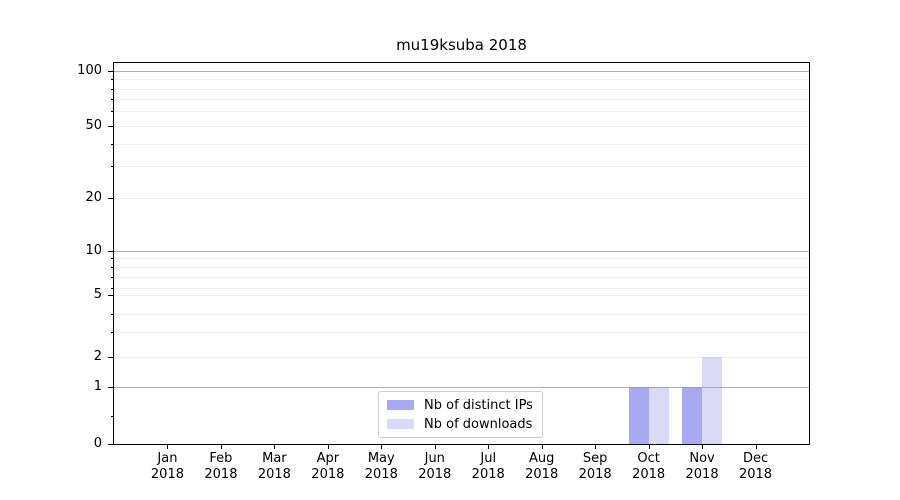 The height and width of the screenshot is (500, 900). What do you see at coordinates (478, 405) in the screenshot?
I see `legend-label: Nb of distinct IPs` at bounding box center [478, 405].